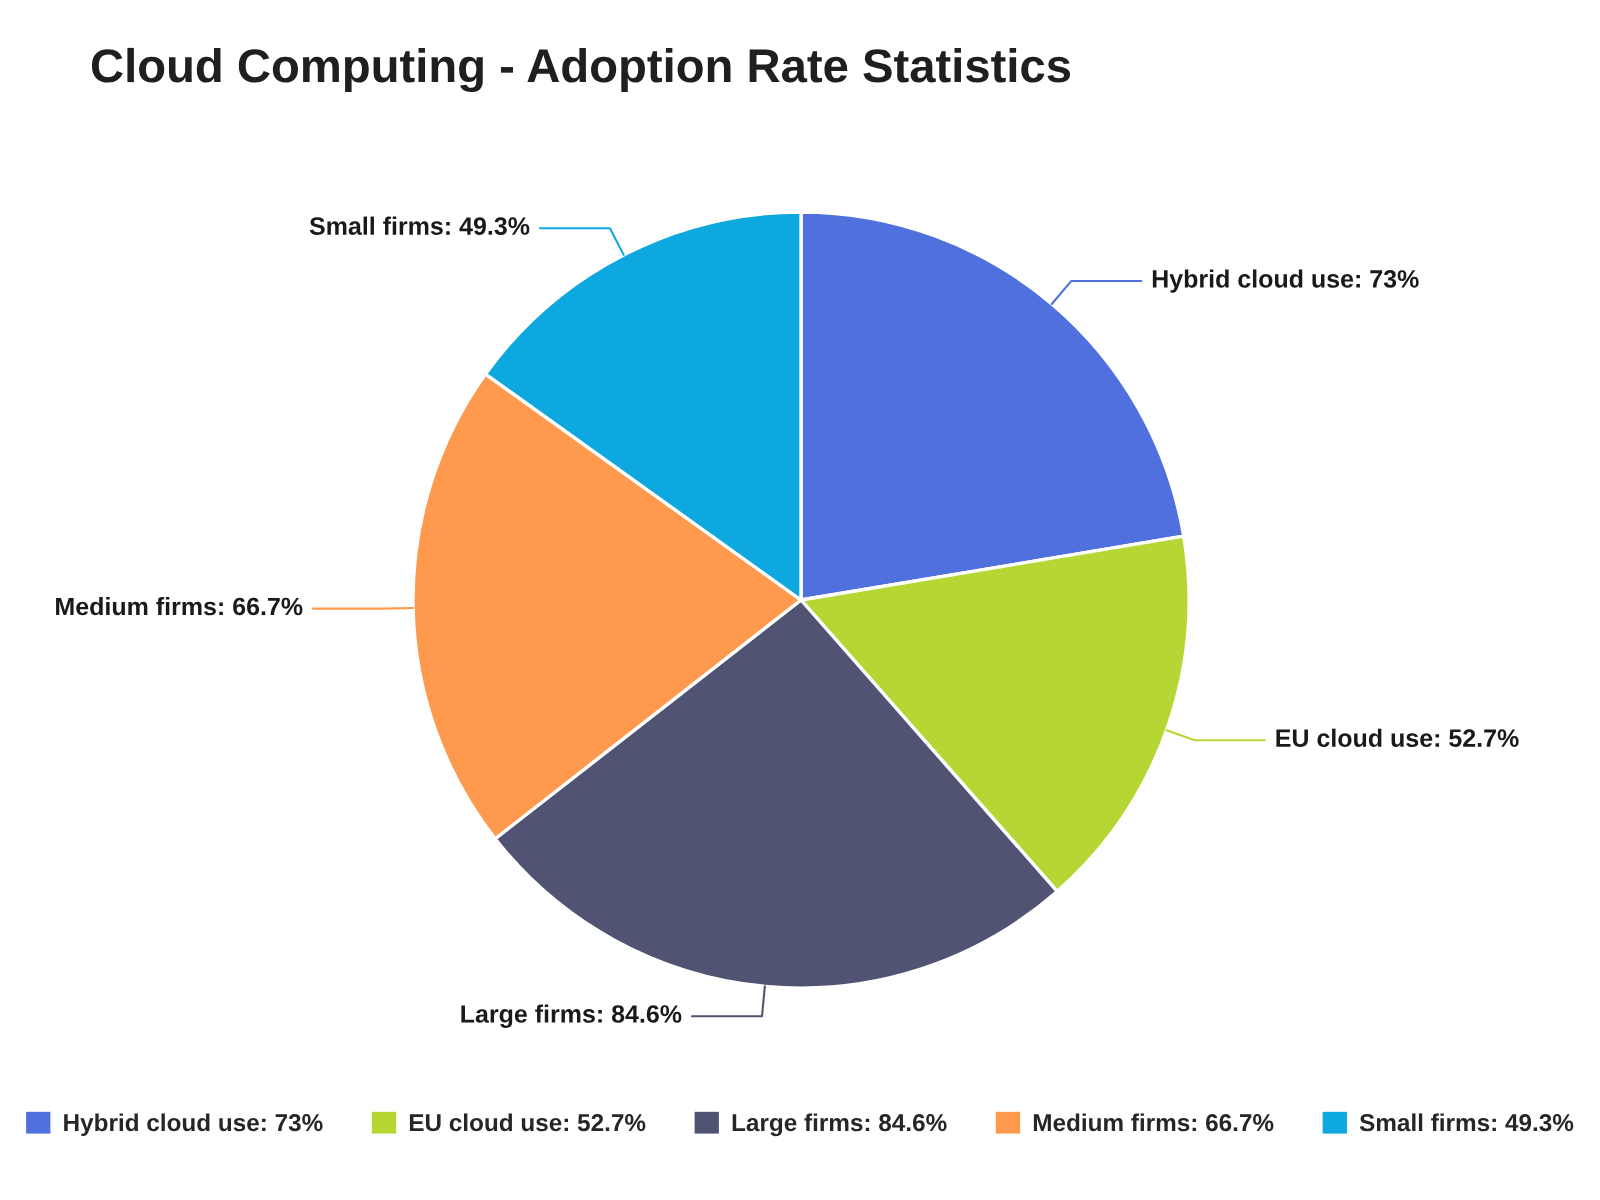  Describe the element at coordinates (419, 225) in the screenshot. I see `data-label: Small firms: 49.3%` at that location.